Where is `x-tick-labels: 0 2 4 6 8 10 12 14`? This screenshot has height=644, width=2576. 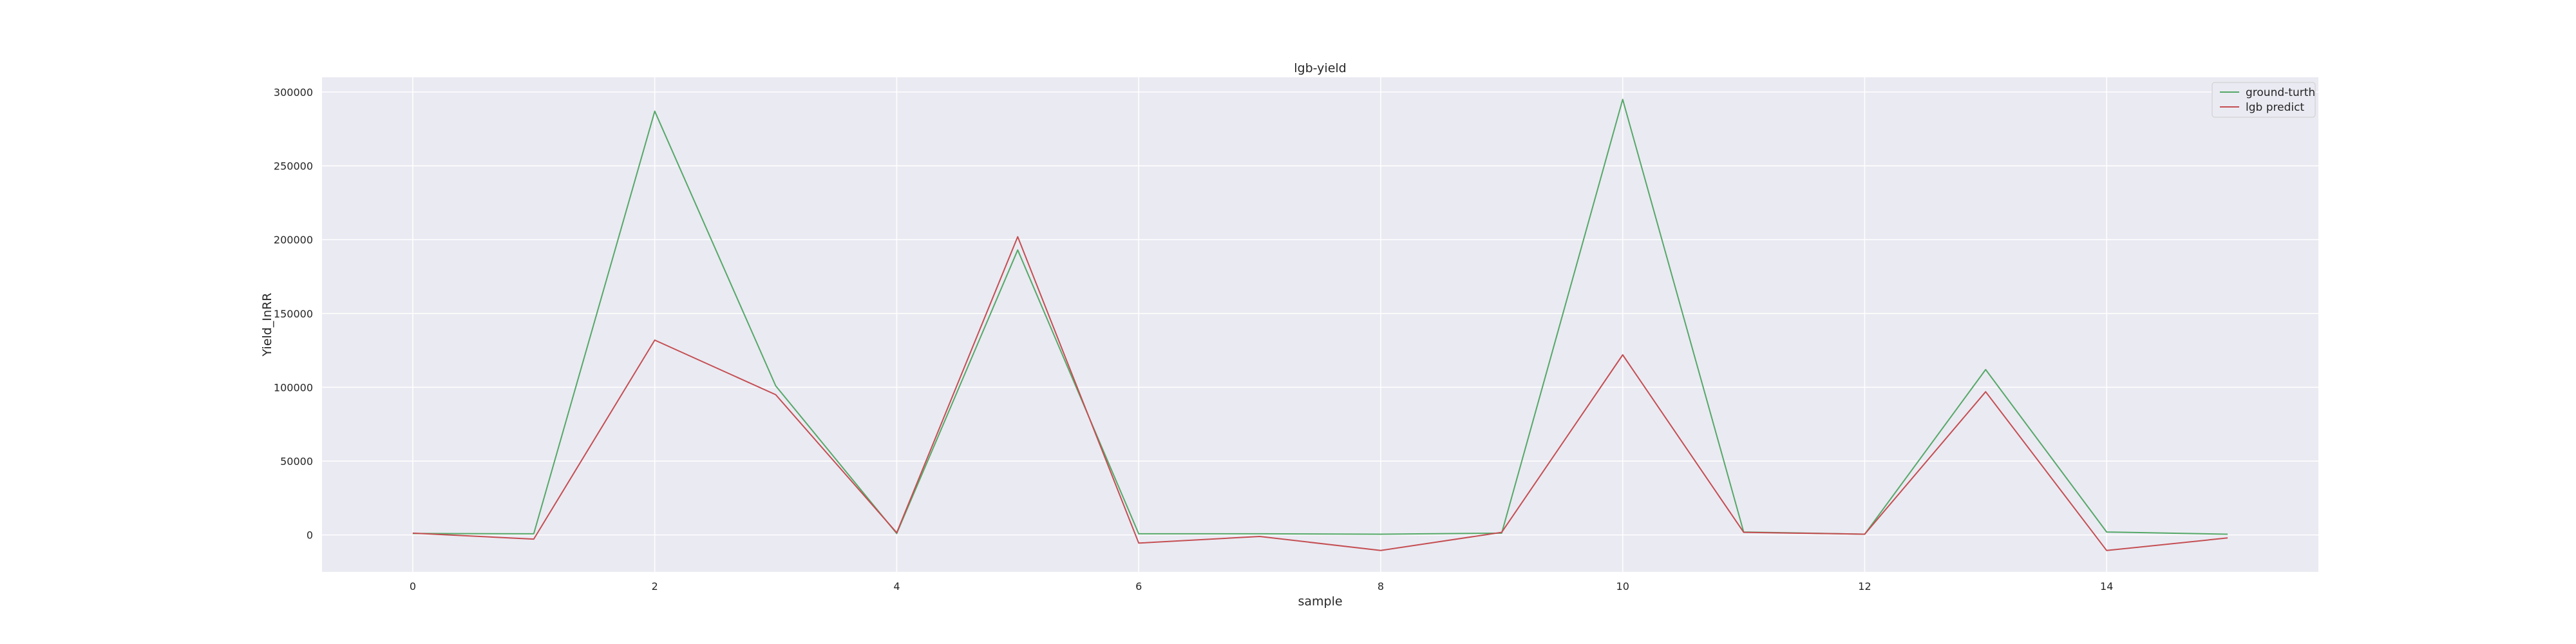 x-tick-labels: 0 2 4 6 8 10 12 14 is located at coordinates (1262, 586).